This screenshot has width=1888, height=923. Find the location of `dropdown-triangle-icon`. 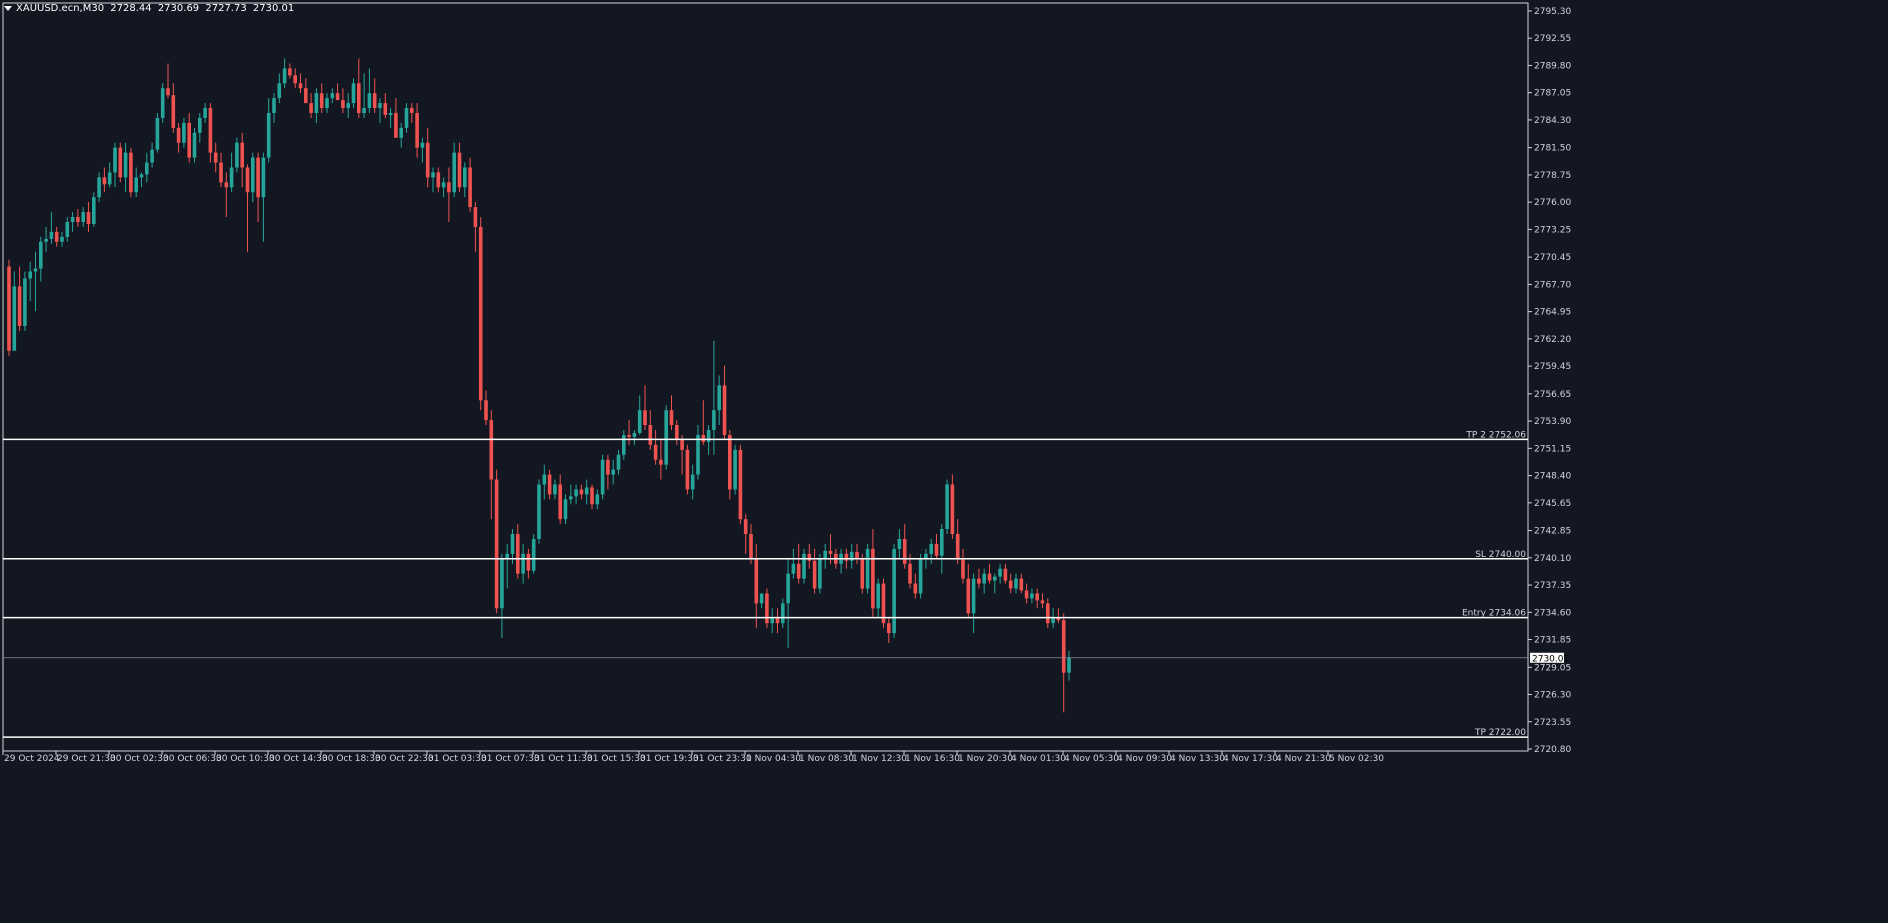

dropdown-triangle-icon is located at coordinates (8, 8).